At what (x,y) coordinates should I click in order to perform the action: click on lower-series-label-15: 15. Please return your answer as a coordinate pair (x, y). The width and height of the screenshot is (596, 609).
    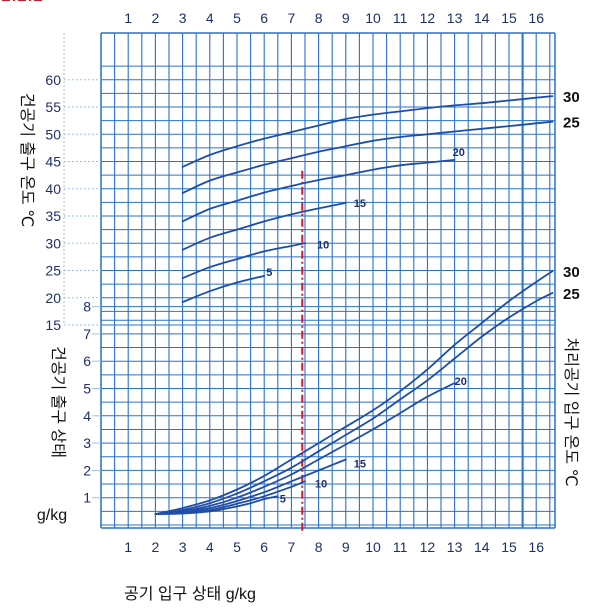
    Looking at the image, I should click on (360, 464).